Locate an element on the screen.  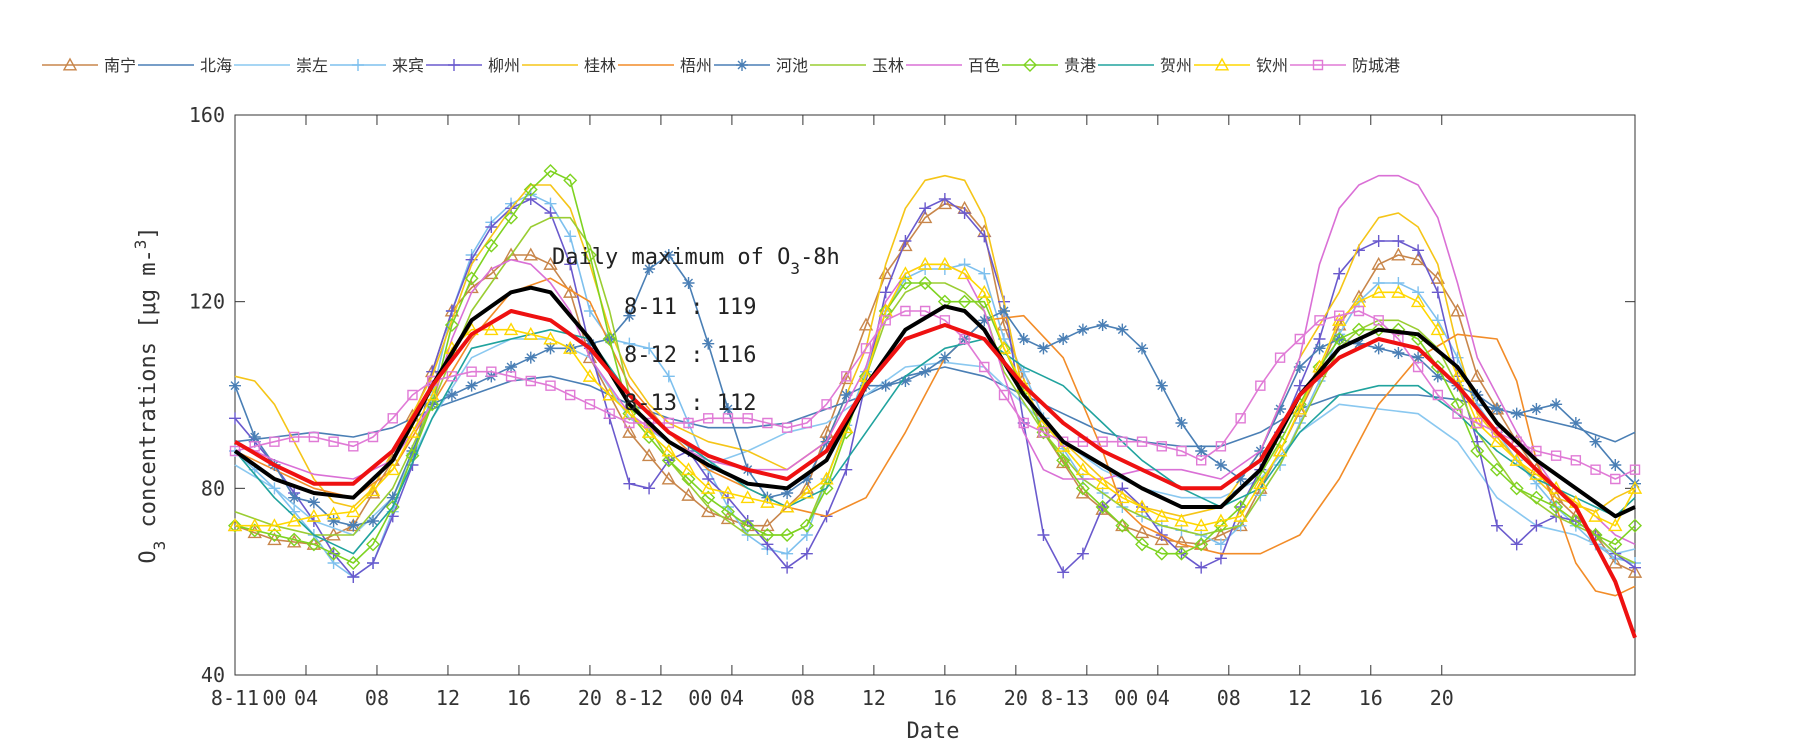
legend-label: 百色 is located at coordinates (984, 65).